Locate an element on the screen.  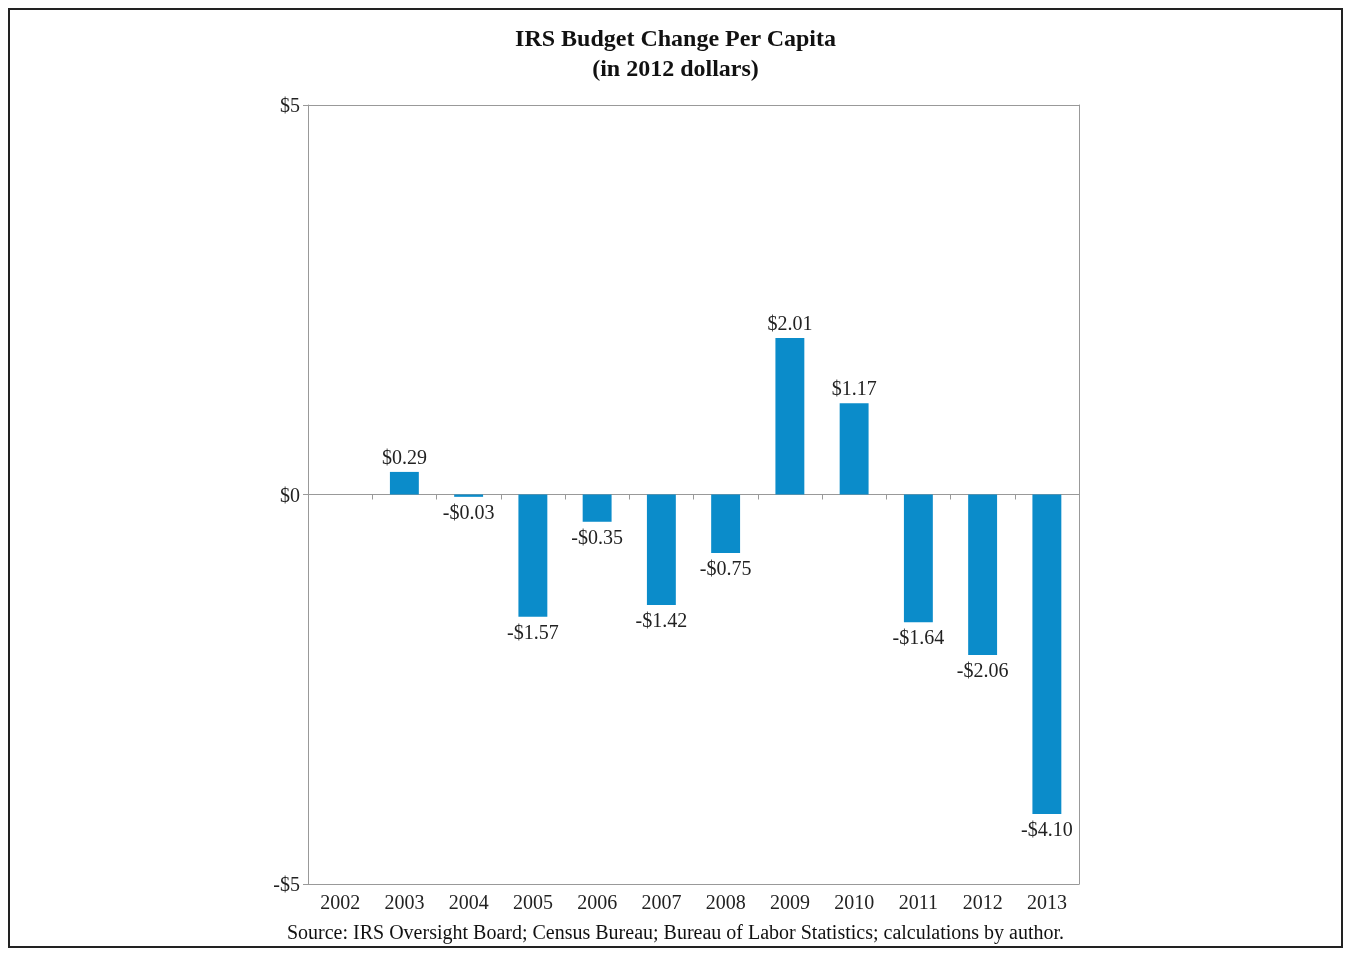
data-label: -$0.35 is located at coordinates (597, 536).